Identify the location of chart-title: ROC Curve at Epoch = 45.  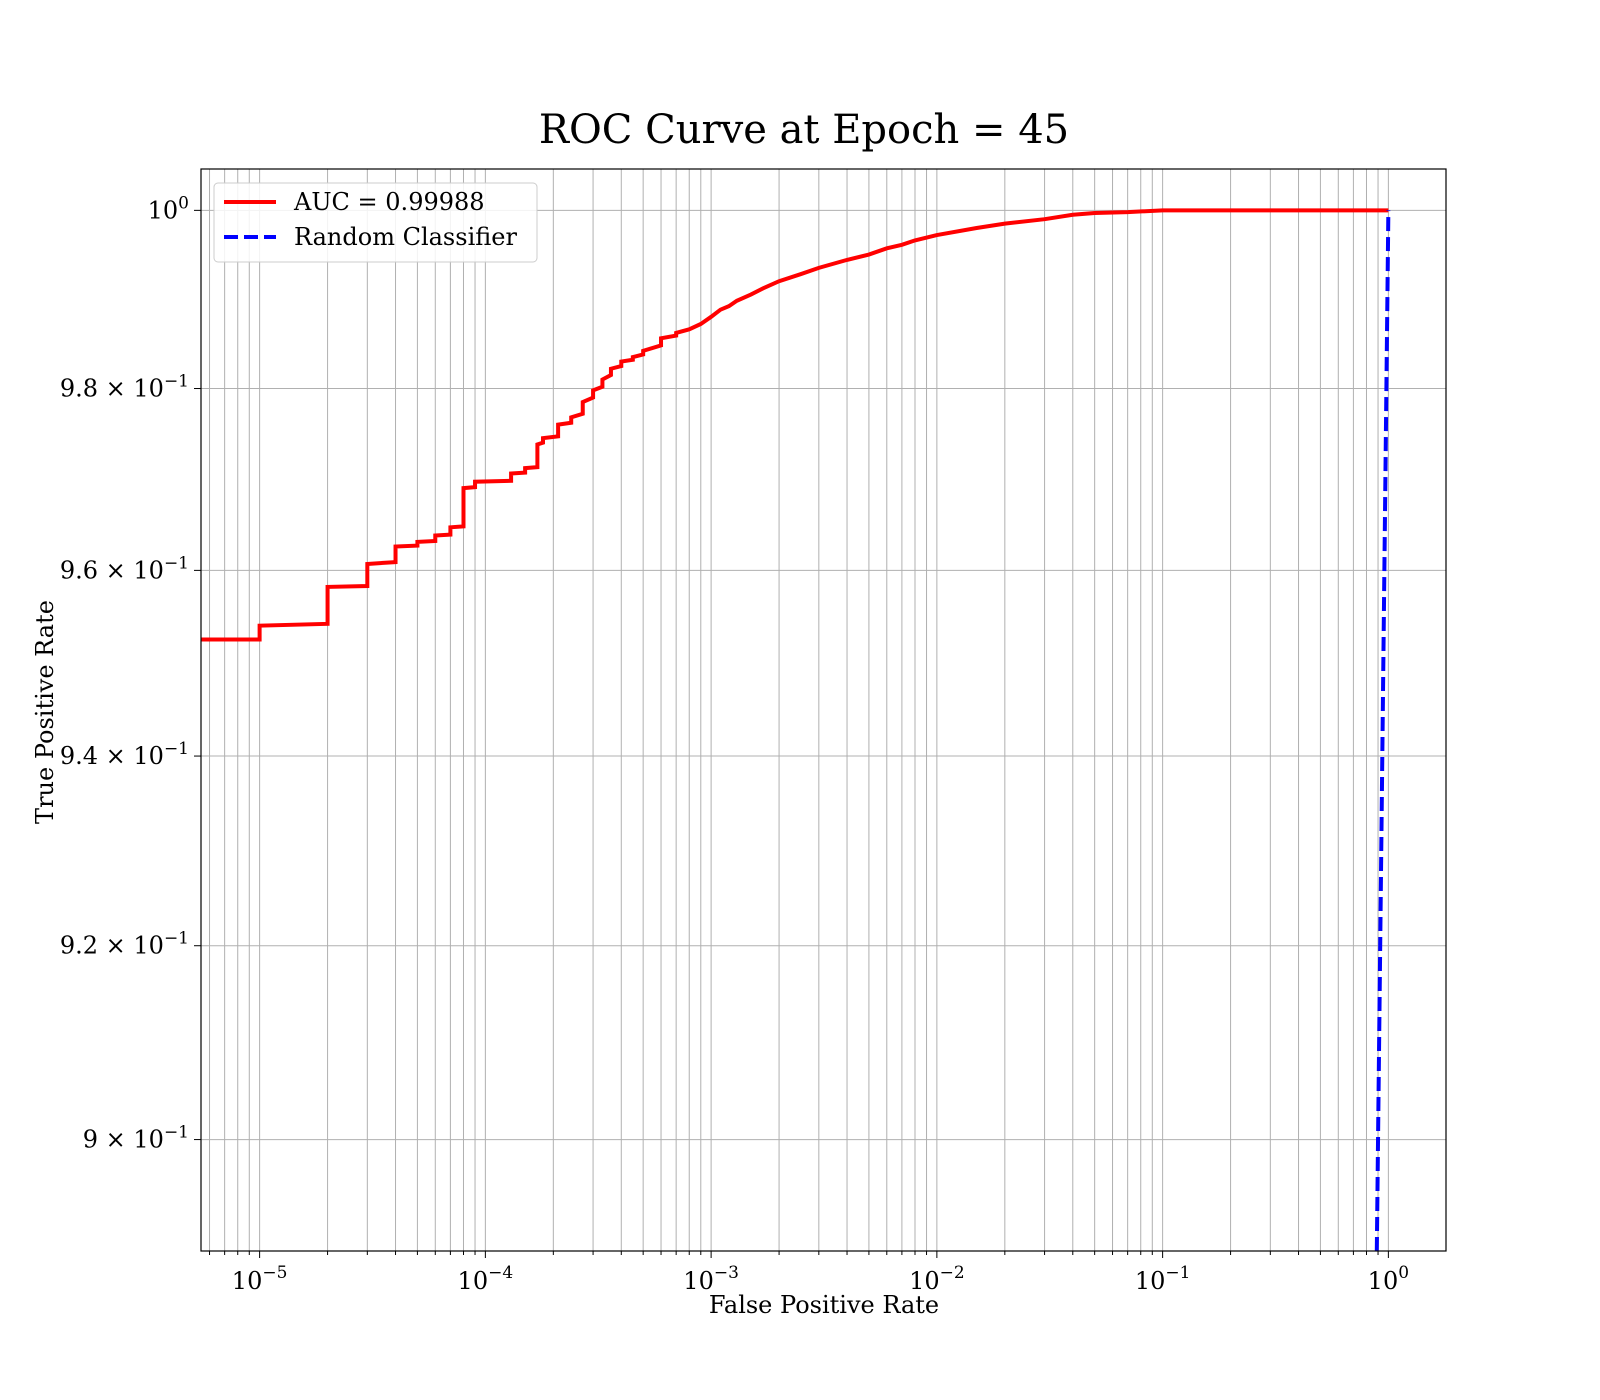
(804, 130).